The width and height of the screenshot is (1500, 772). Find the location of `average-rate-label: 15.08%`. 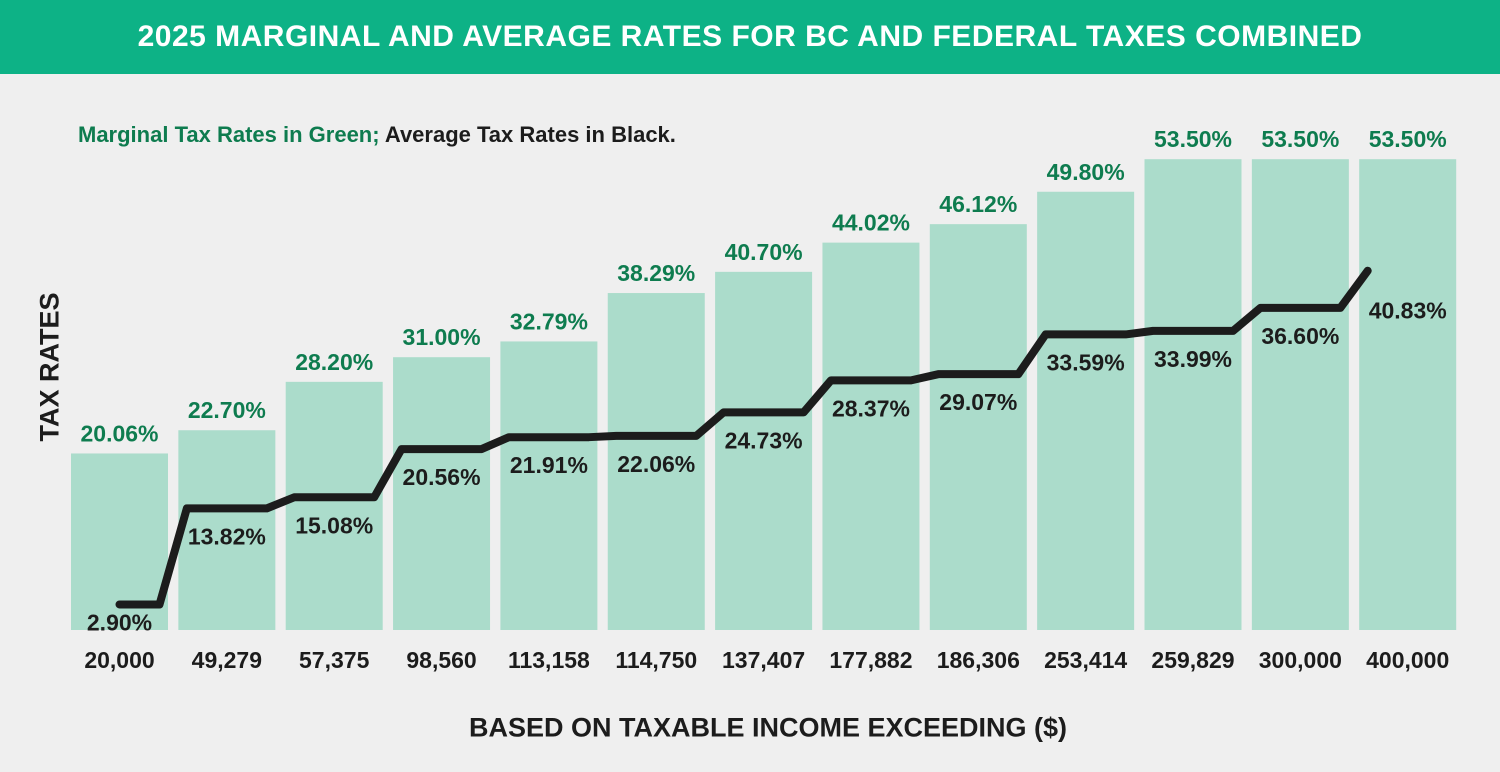

average-rate-label: 15.08% is located at coordinates (334, 525).